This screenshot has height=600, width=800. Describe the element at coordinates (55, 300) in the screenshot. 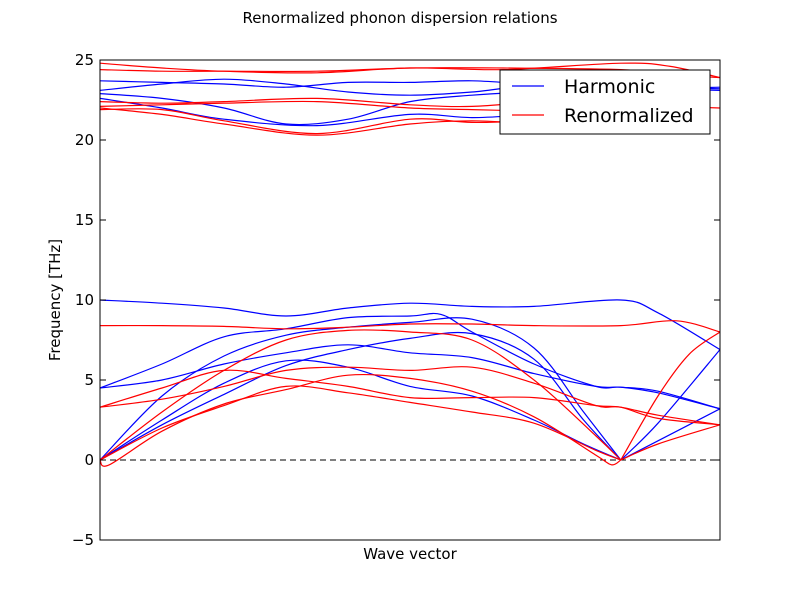

I see `y-axis-label: Frequency [THz]` at that location.